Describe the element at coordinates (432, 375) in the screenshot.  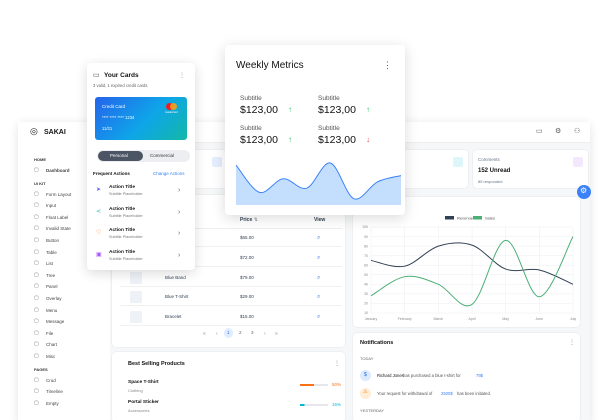
I see `notification-text: has purchased a blue t-shirt for` at that location.